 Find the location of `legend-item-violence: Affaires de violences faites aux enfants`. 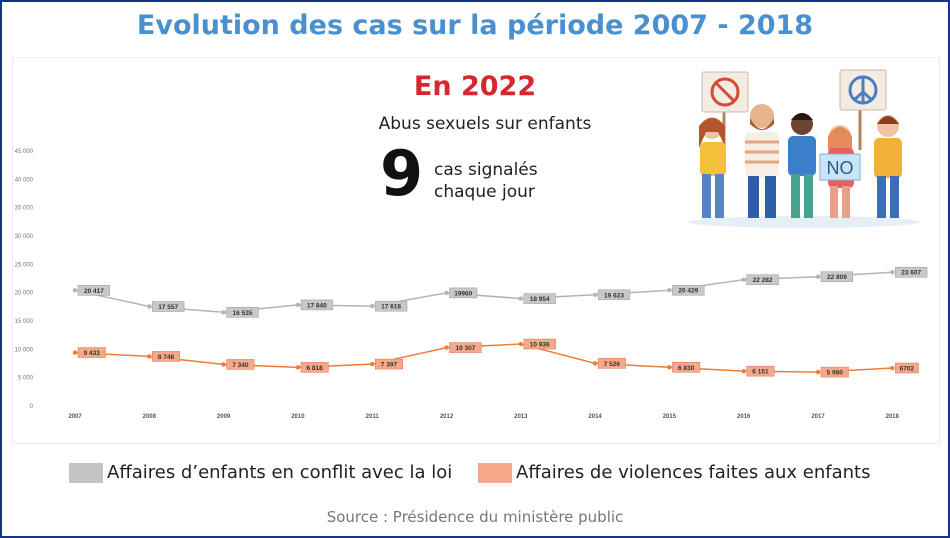

legend-item-violence: Affaires de violences faites aux enfants is located at coordinates (674, 472).